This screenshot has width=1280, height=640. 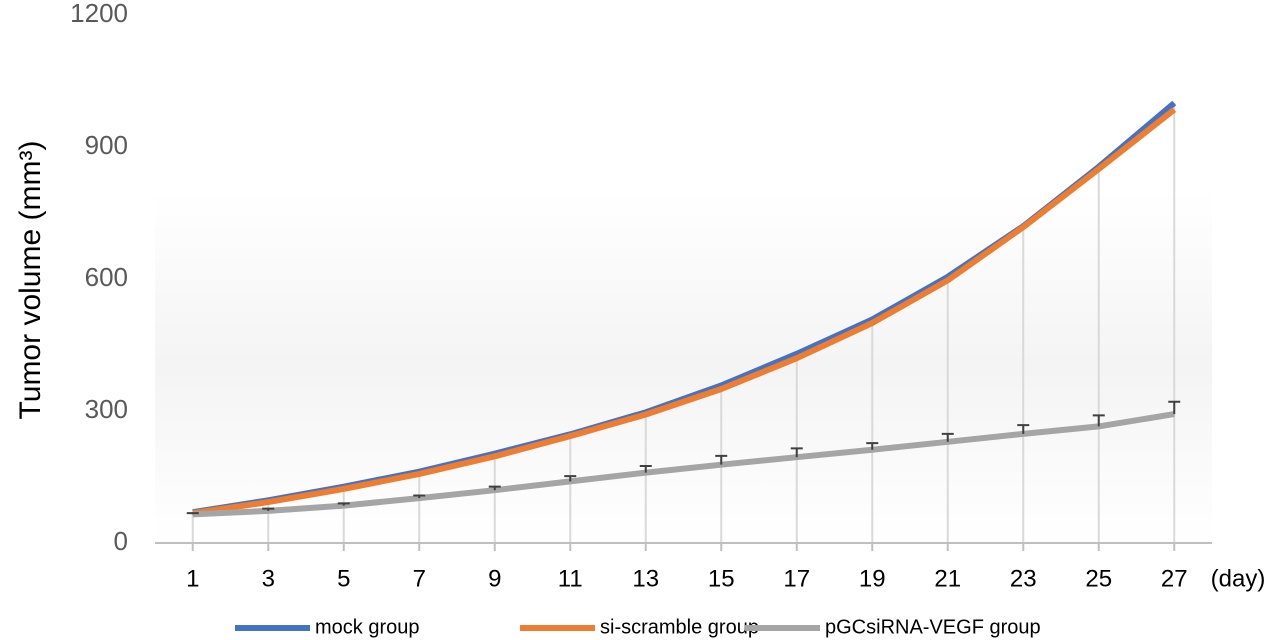 I want to click on x-tick-label: 23, so click(x=1023, y=578).